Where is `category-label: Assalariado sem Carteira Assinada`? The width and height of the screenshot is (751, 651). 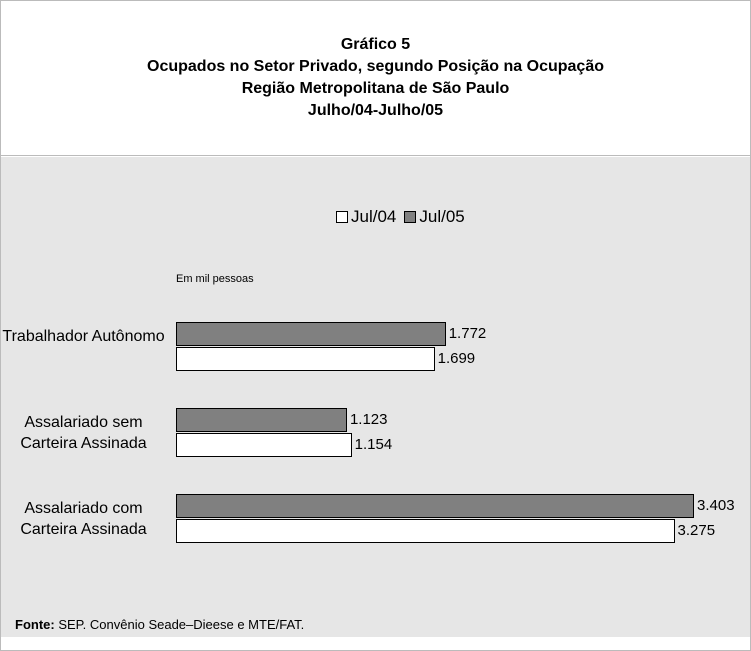
category-label: Assalariado sem Carteira Assinada is located at coordinates (83, 433).